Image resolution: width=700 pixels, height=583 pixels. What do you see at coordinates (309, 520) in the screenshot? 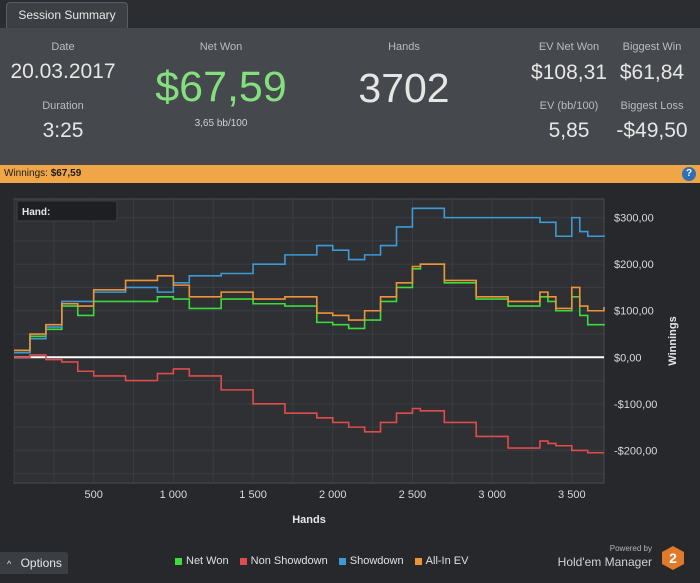
I see `x-axis-label: Hands` at bounding box center [309, 520].